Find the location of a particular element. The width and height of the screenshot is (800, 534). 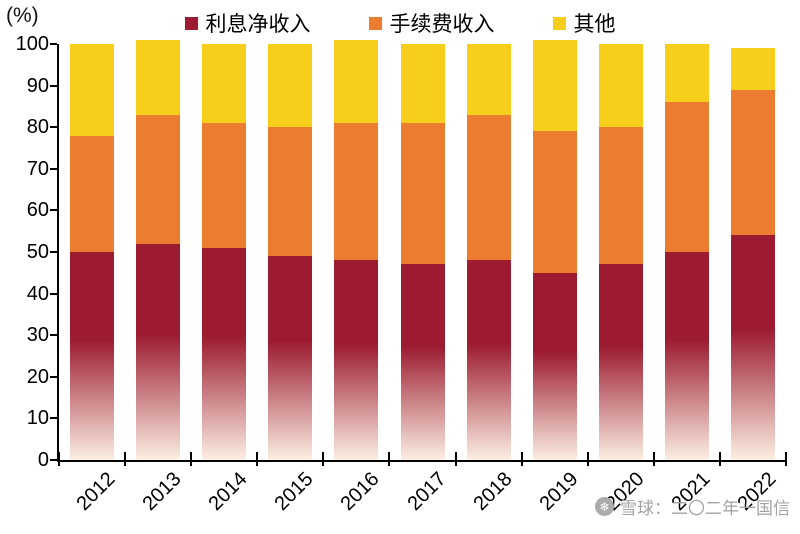

y-tick-label: 70 is located at coordinates (37, 168).